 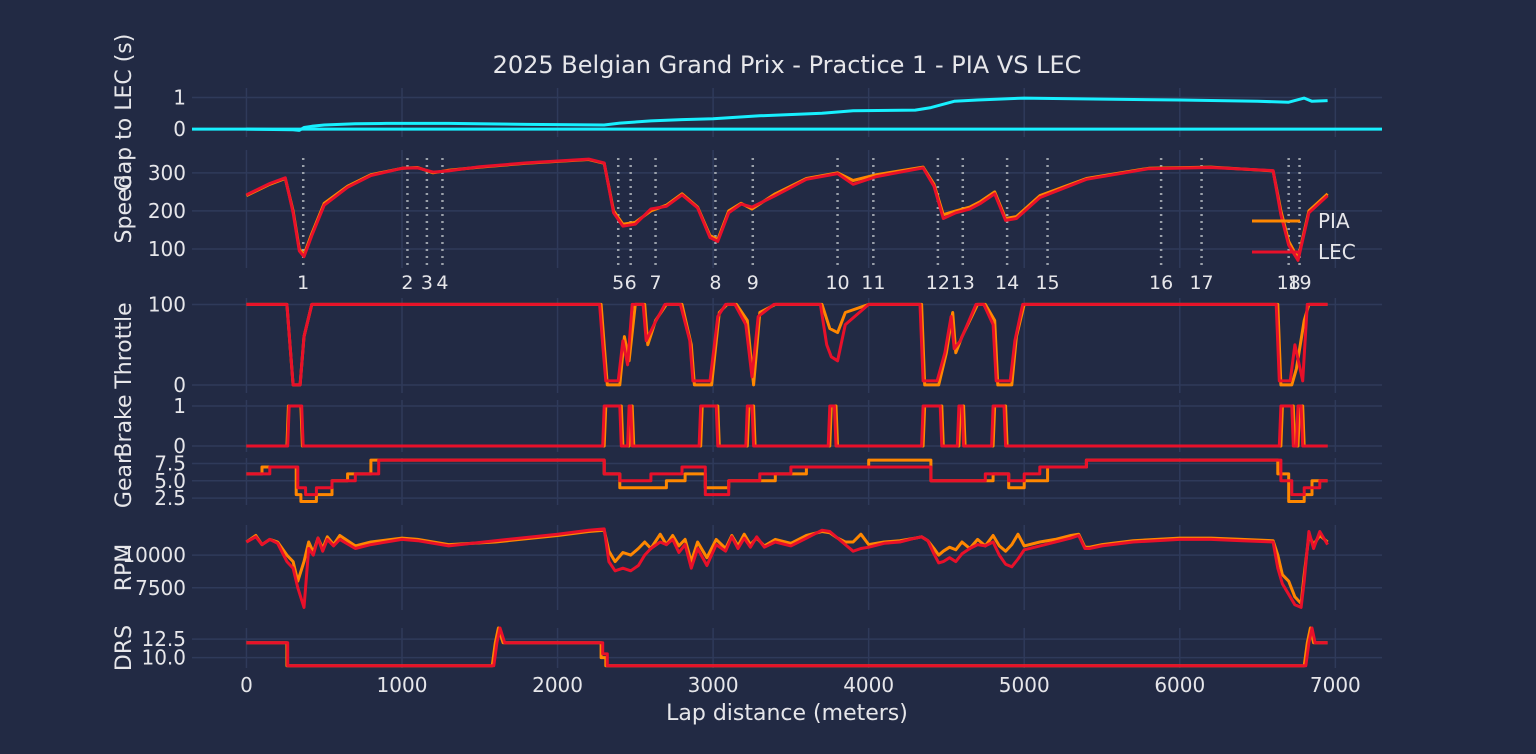 What do you see at coordinates (124, 481) in the screenshot?
I see `y-axis-label: Gear` at bounding box center [124, 481].